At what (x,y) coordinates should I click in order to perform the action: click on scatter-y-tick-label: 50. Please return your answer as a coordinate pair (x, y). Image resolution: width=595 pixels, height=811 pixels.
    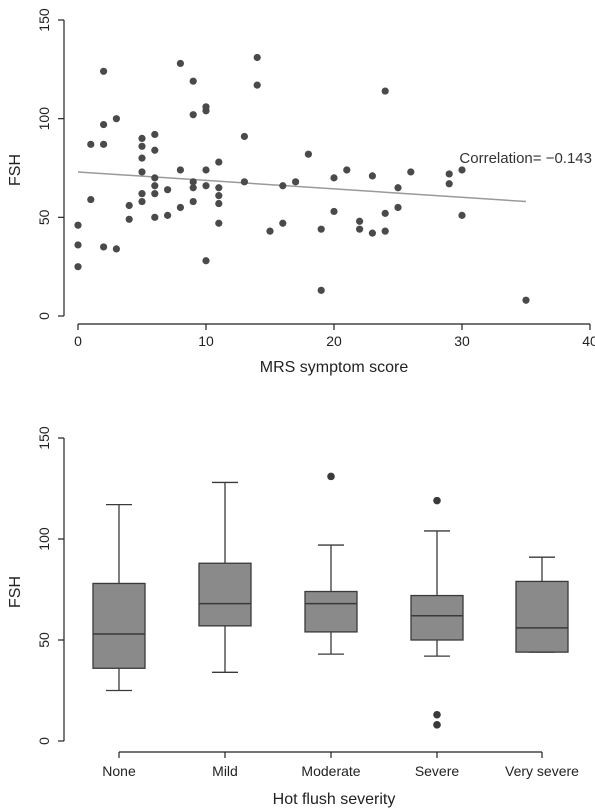
    Looking at the image, I should click on (44, 217).